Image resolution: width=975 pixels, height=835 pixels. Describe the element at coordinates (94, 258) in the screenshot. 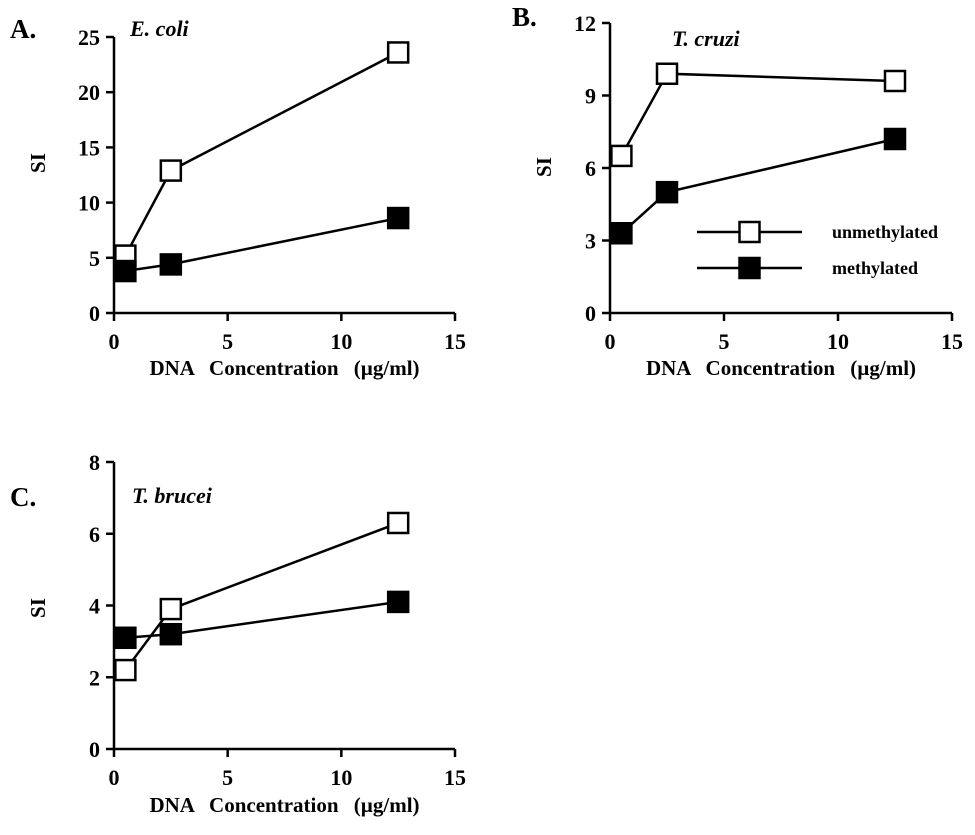

I see `y-tick-label: 5` at that location.